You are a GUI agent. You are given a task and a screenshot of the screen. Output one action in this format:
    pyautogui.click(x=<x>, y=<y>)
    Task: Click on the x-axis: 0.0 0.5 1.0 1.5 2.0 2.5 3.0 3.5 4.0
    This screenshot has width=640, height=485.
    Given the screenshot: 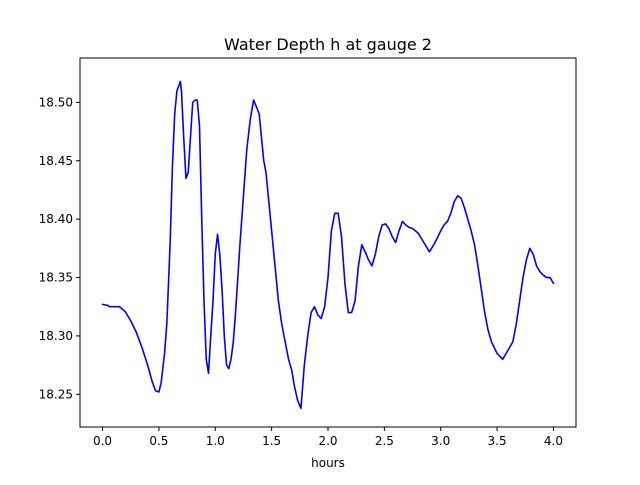 What is the action you would take?
    pyautogui.click(x=328, y=437)
    